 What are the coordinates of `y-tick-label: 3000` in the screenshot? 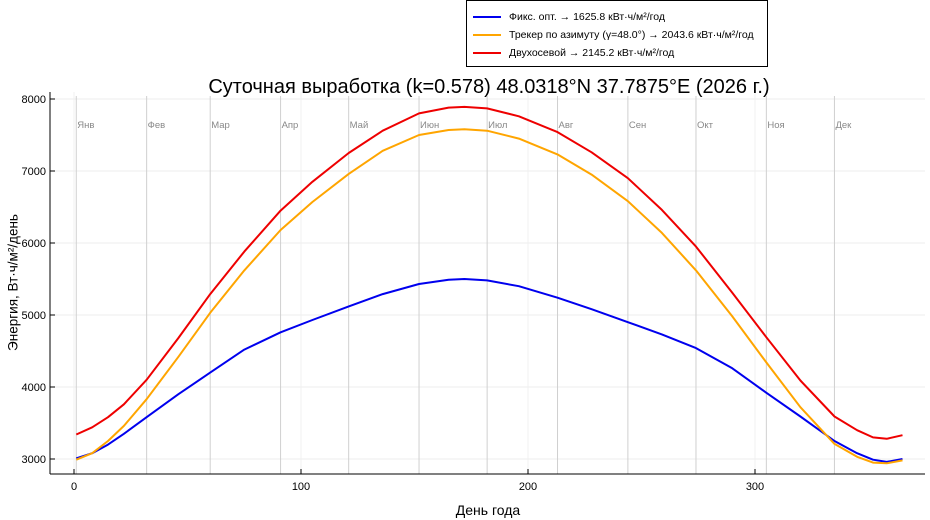 It's located at (34, 460).